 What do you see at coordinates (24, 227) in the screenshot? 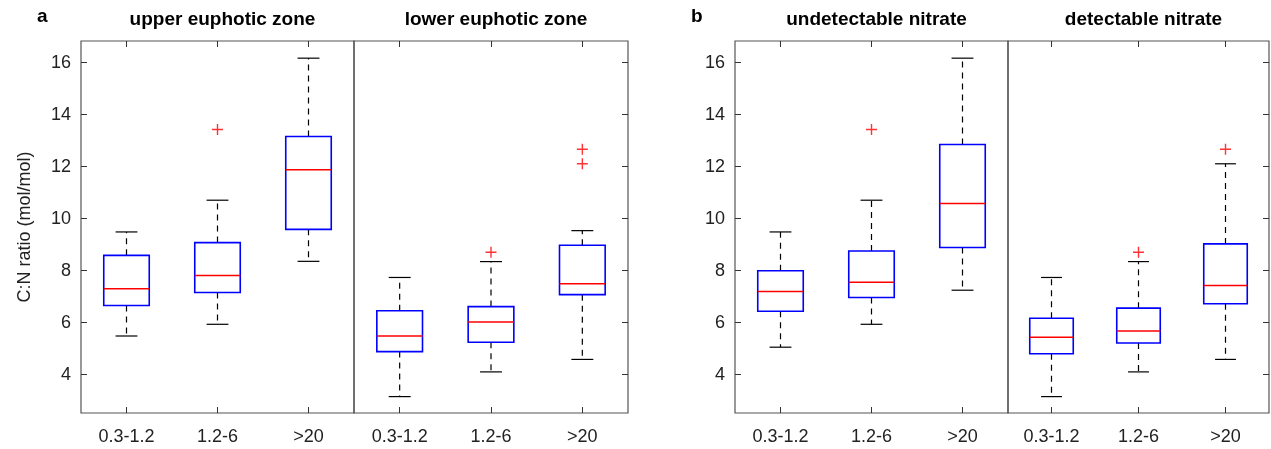
I see `y-axis-title: C:N ratio (mol/mol)` at bounding box center [24, 227].